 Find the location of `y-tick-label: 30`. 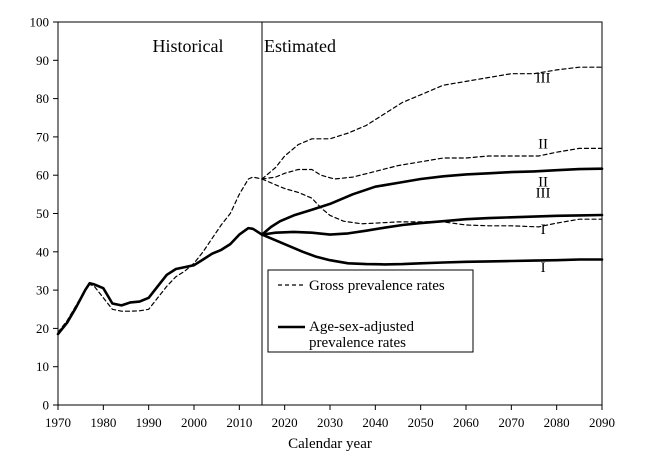

y-tick-label: 30 is located at coordinates (42, 290).